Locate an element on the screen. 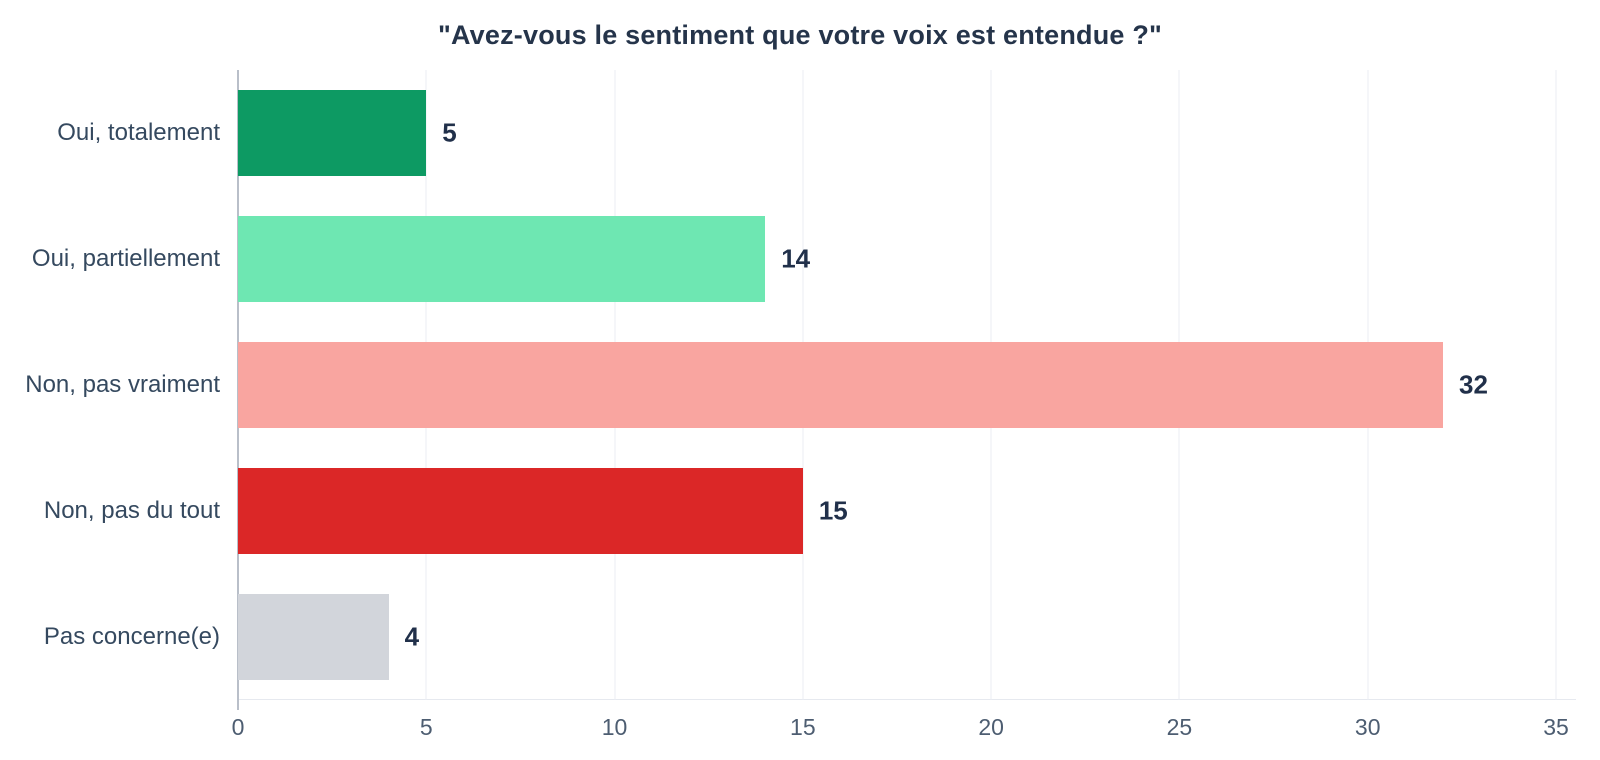 Image resolution: width=1600 pixels, height=760 pixels. x-tick-label: 0 is located at coordinates (238, 727).